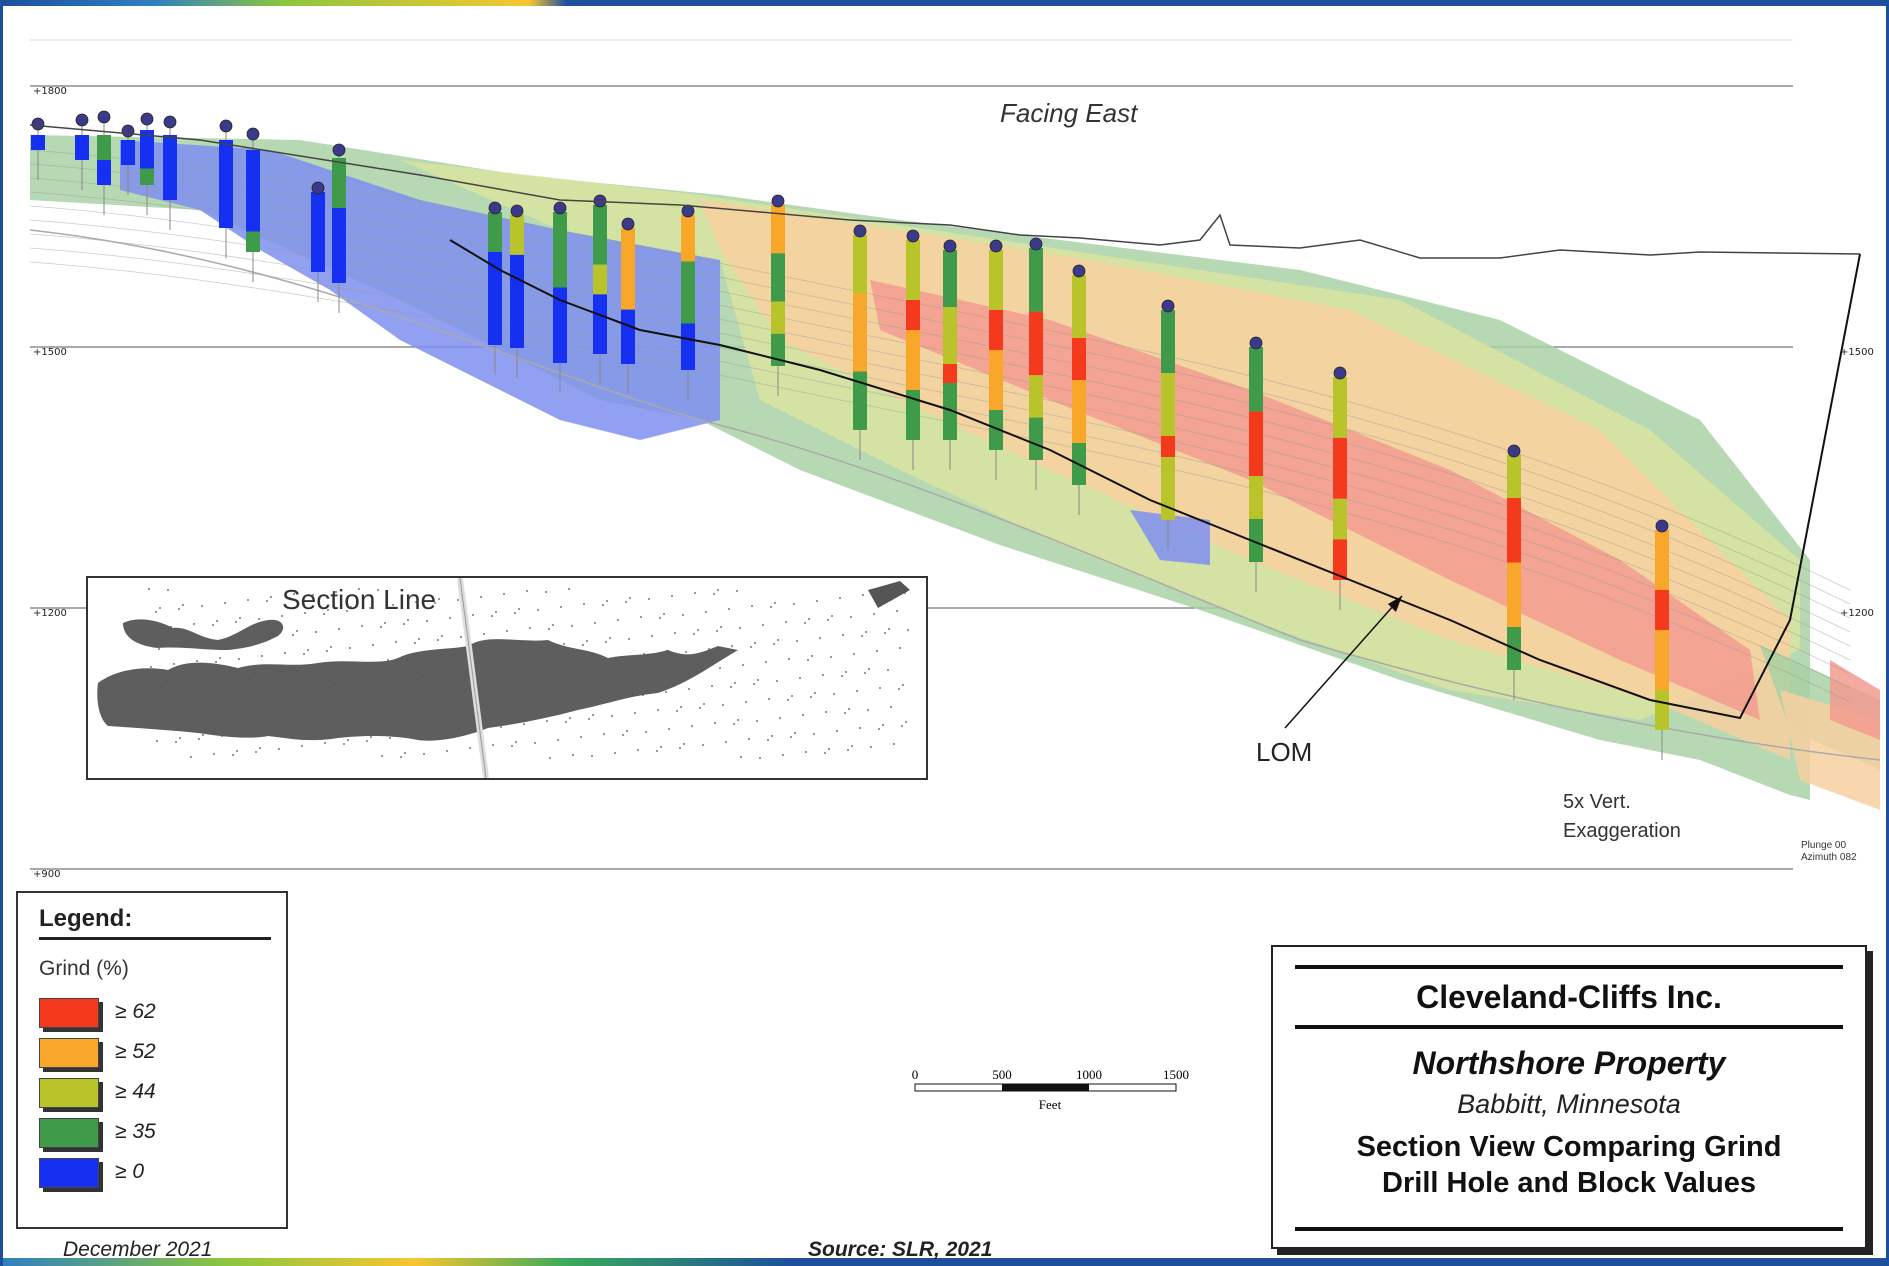  I want to click on frame-top-bar, so click(944, 3).